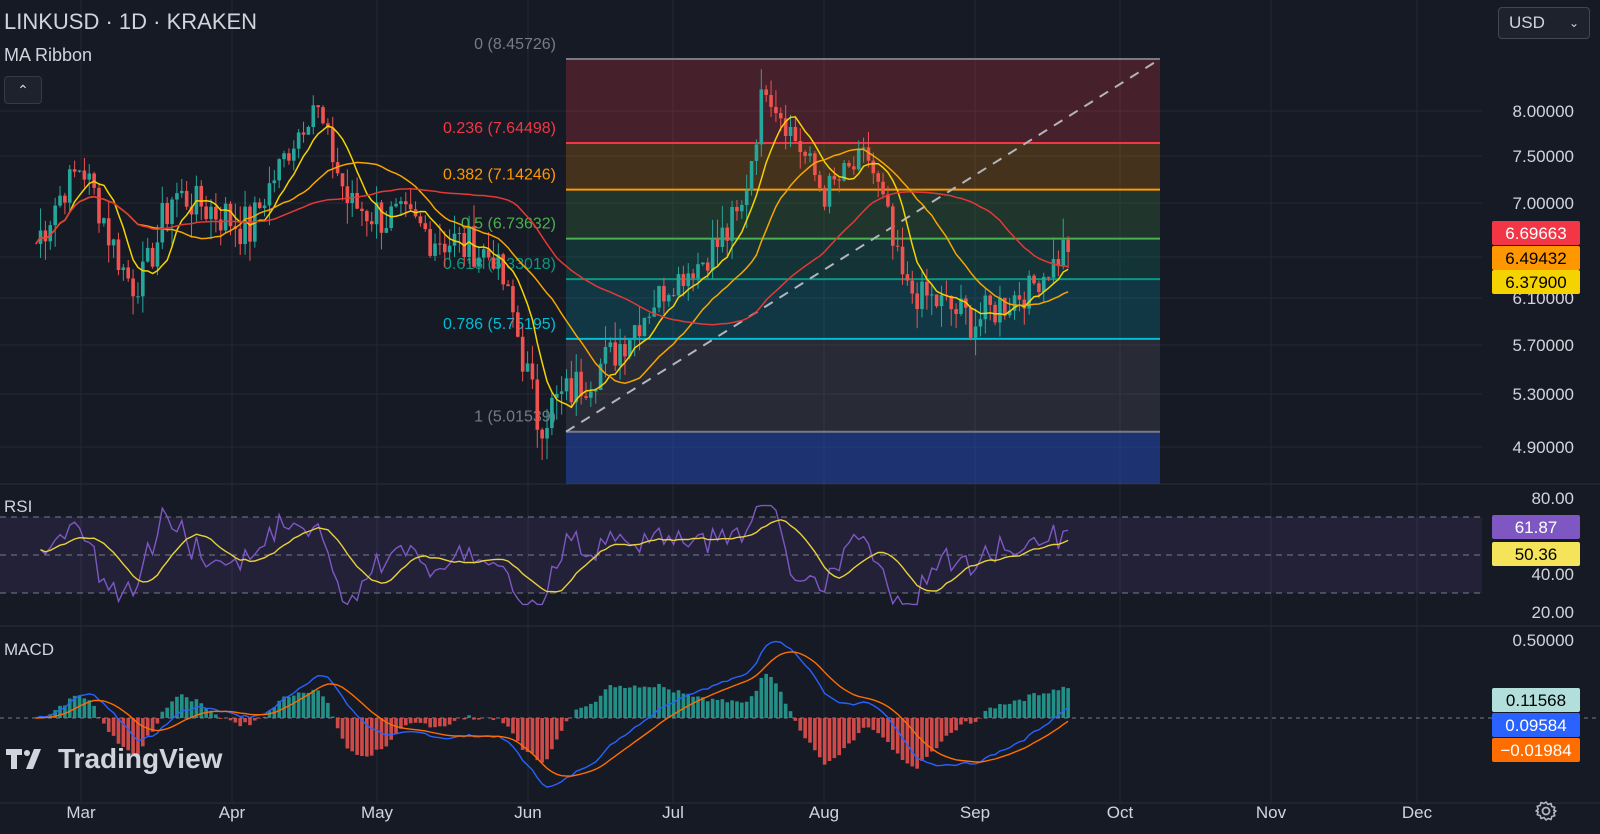 Image resolution: width=1600 pixels, height=834 pixels. I want to click on signal-badge-bg, so click(1536, 750).